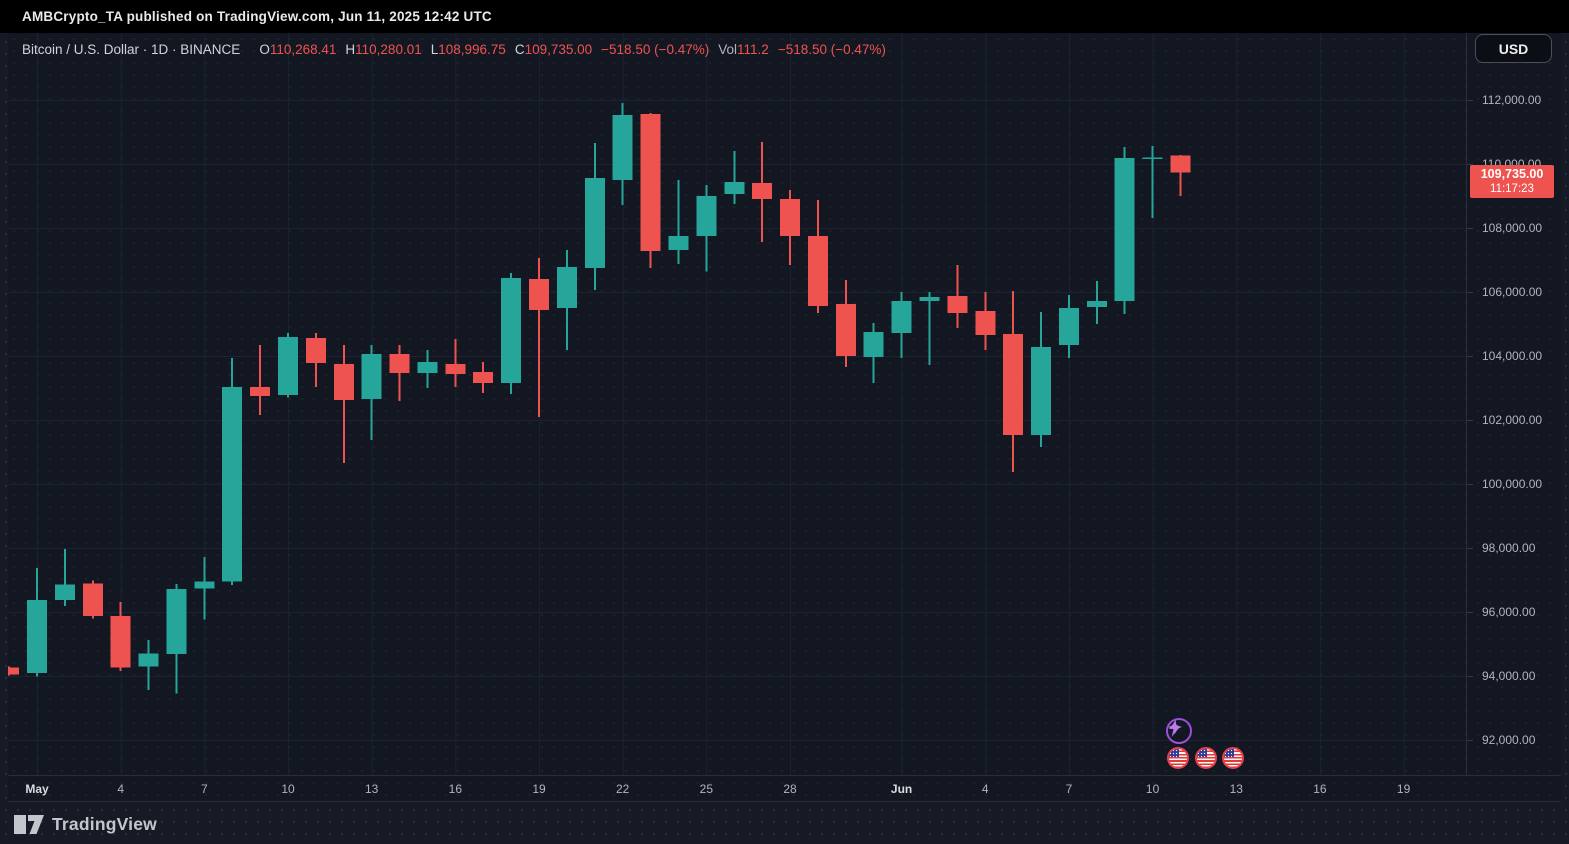  What do you see at coordinates (434, 49) in the screenshot?
I see `low-label: L` at bounding box center [434, 49].